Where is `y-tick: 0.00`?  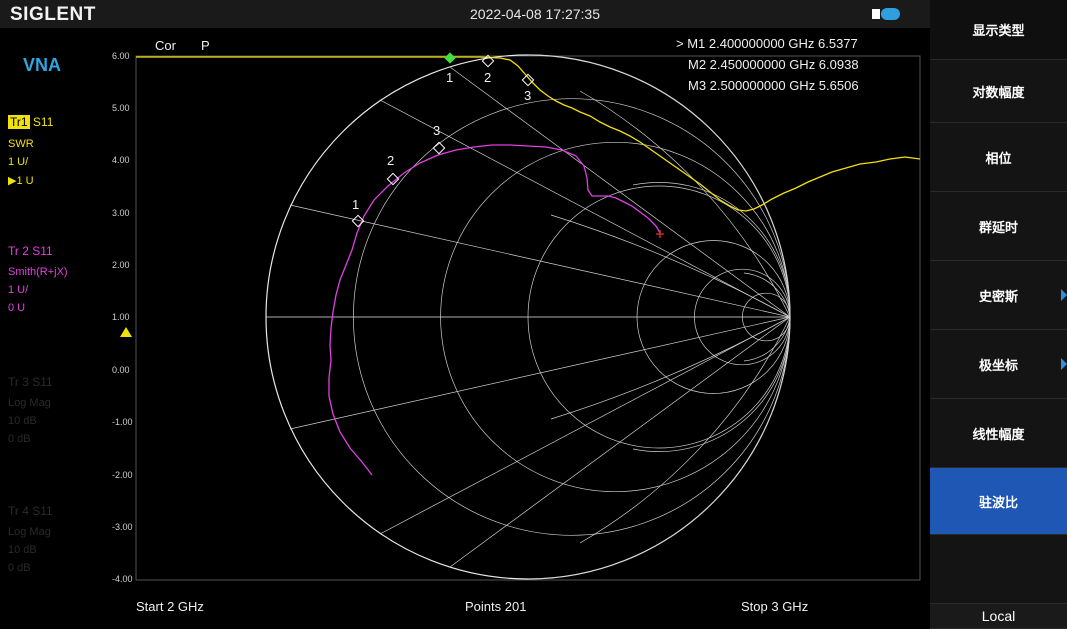
y-tick: 0.00 is located at coordinates (121, 370).